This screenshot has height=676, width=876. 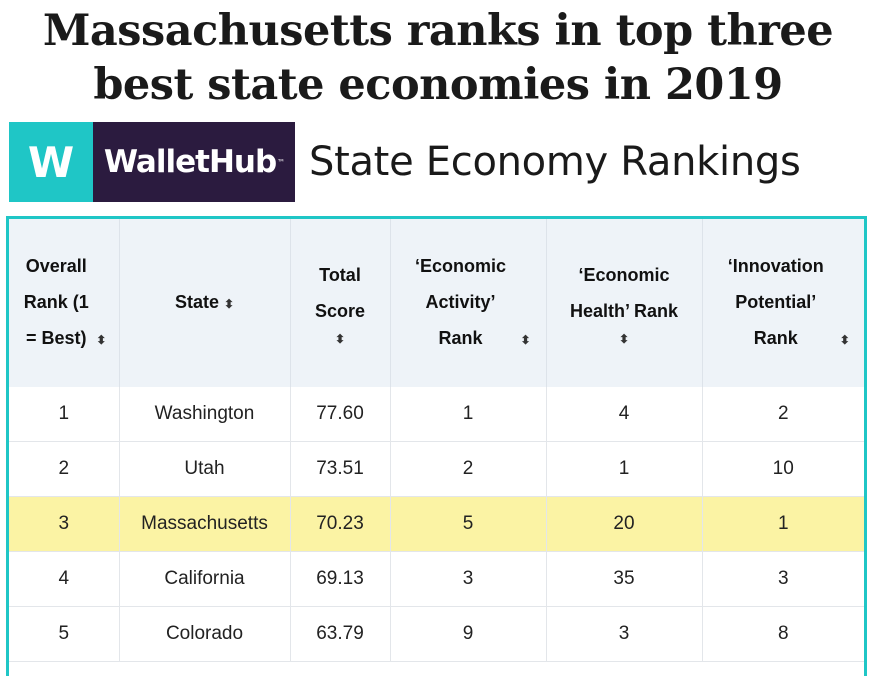 What do you see at coordinates (468, 524) in the screenshot?
I see `cell-activity: 5` at bounding box center [468, 524].